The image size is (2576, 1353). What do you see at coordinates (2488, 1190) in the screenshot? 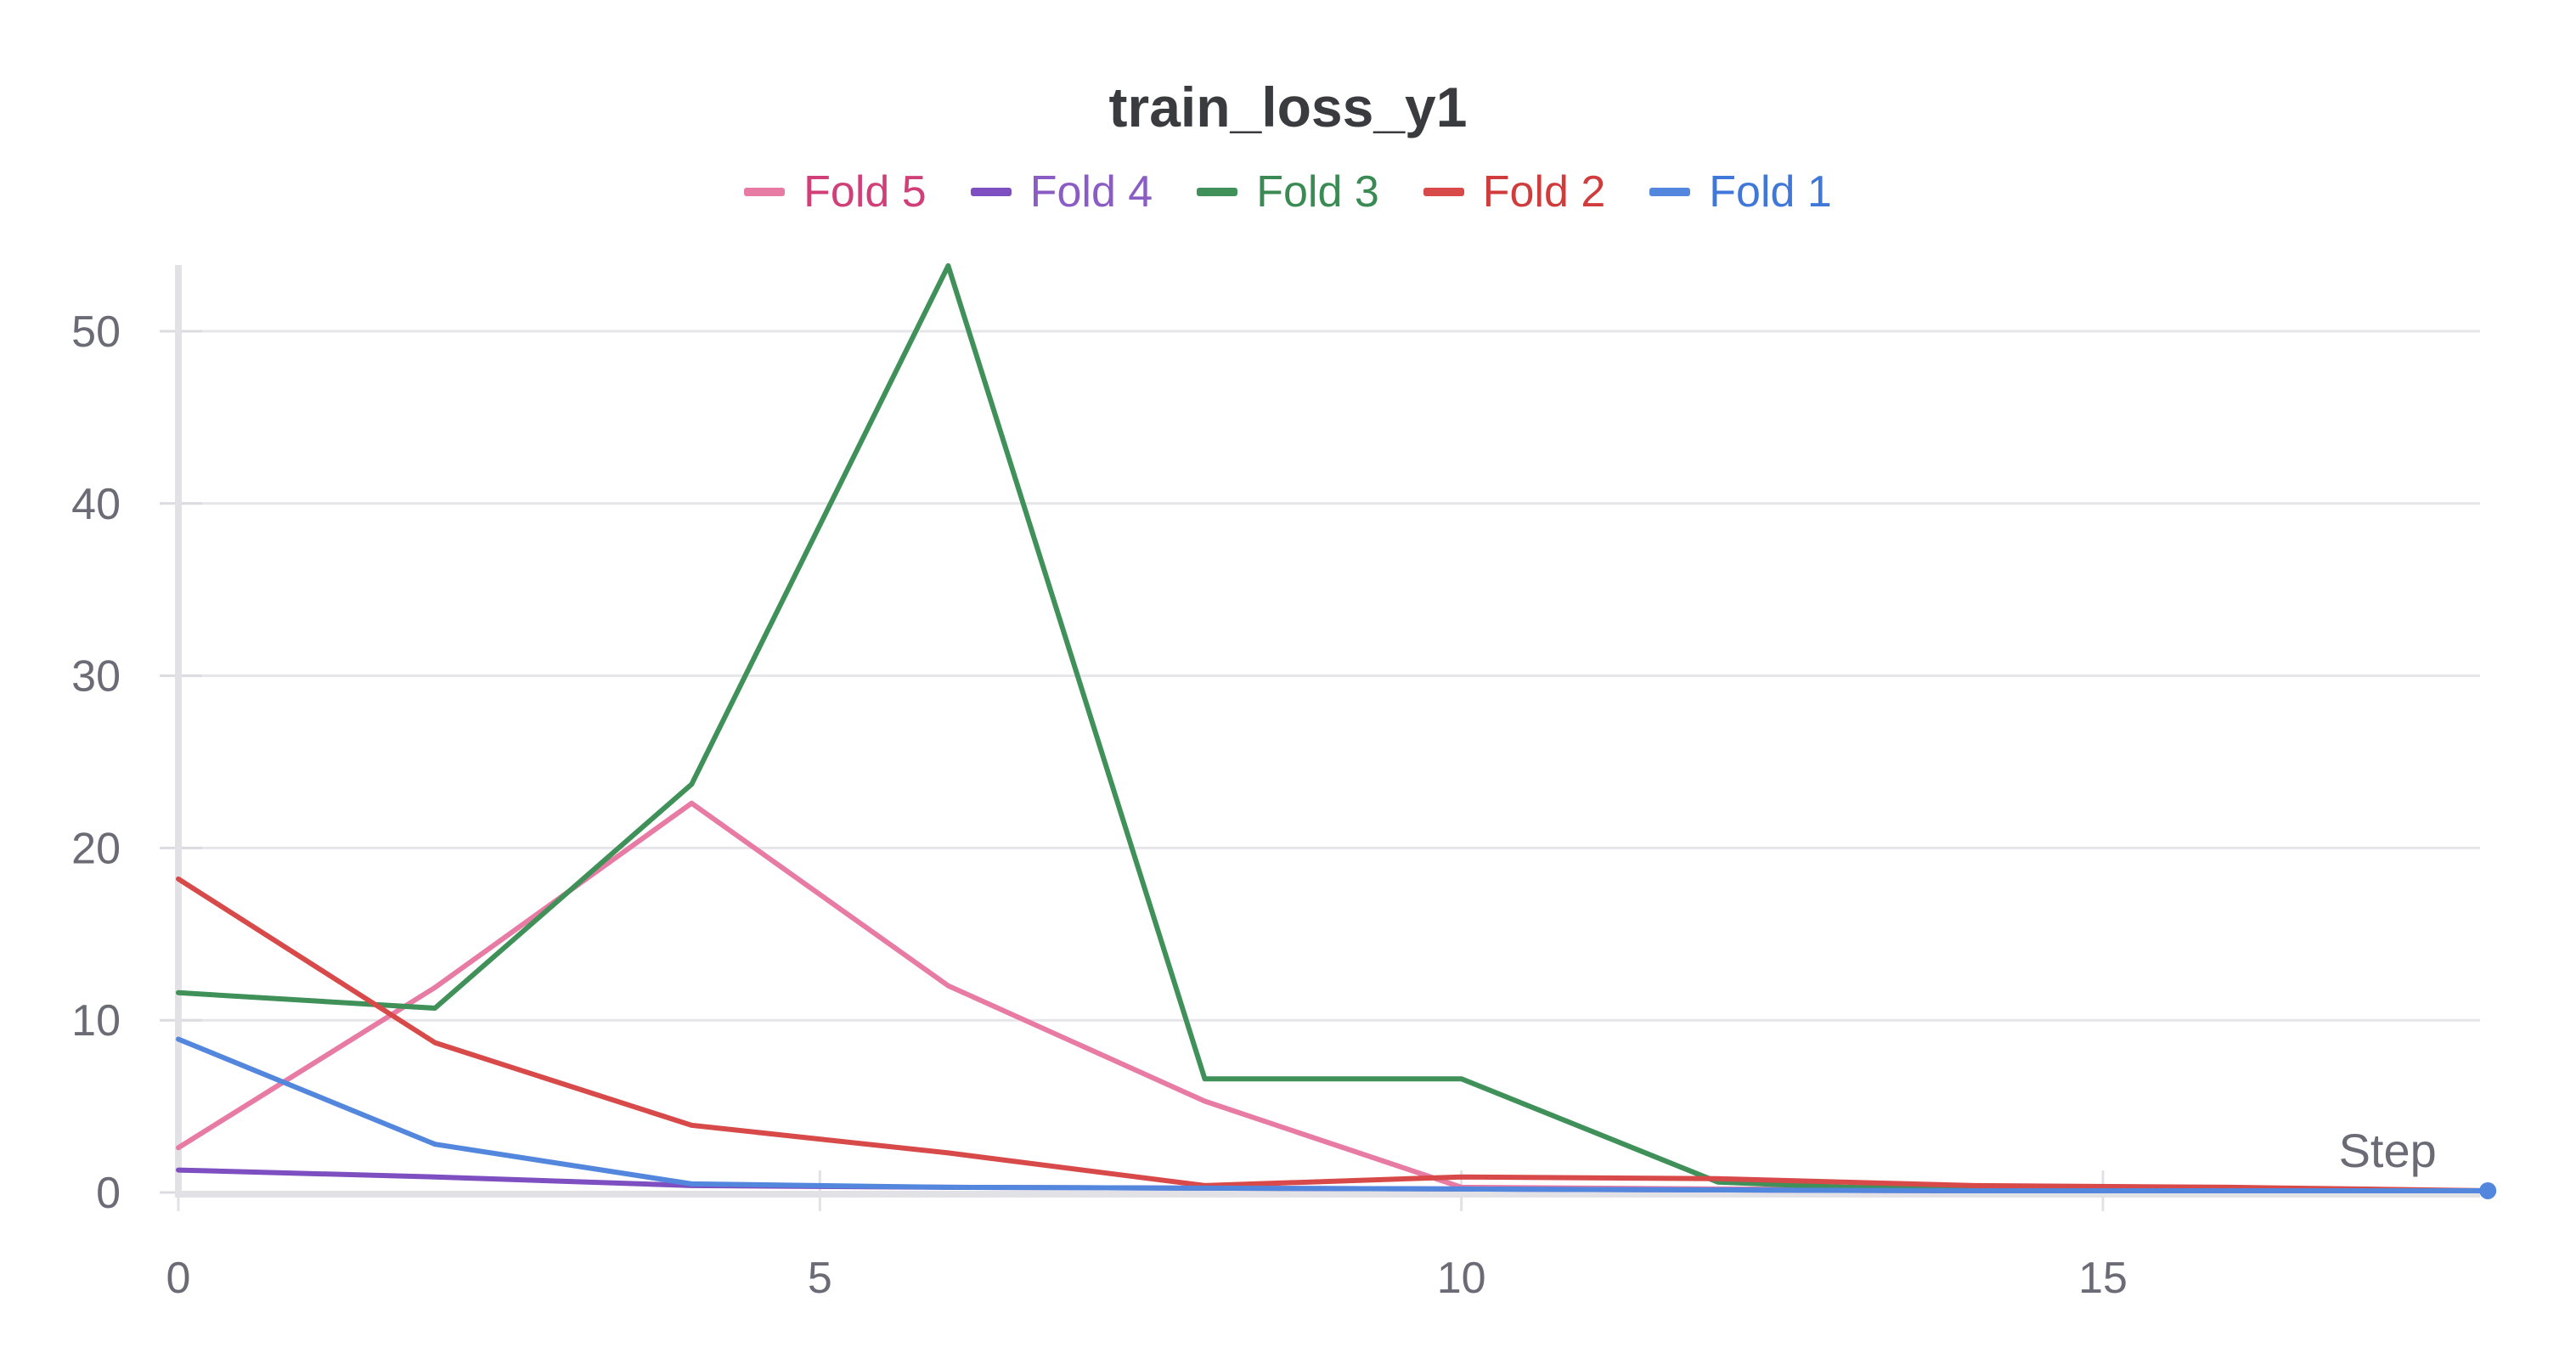
I see `series-end-marker` at bounding box center [2488, 1190].